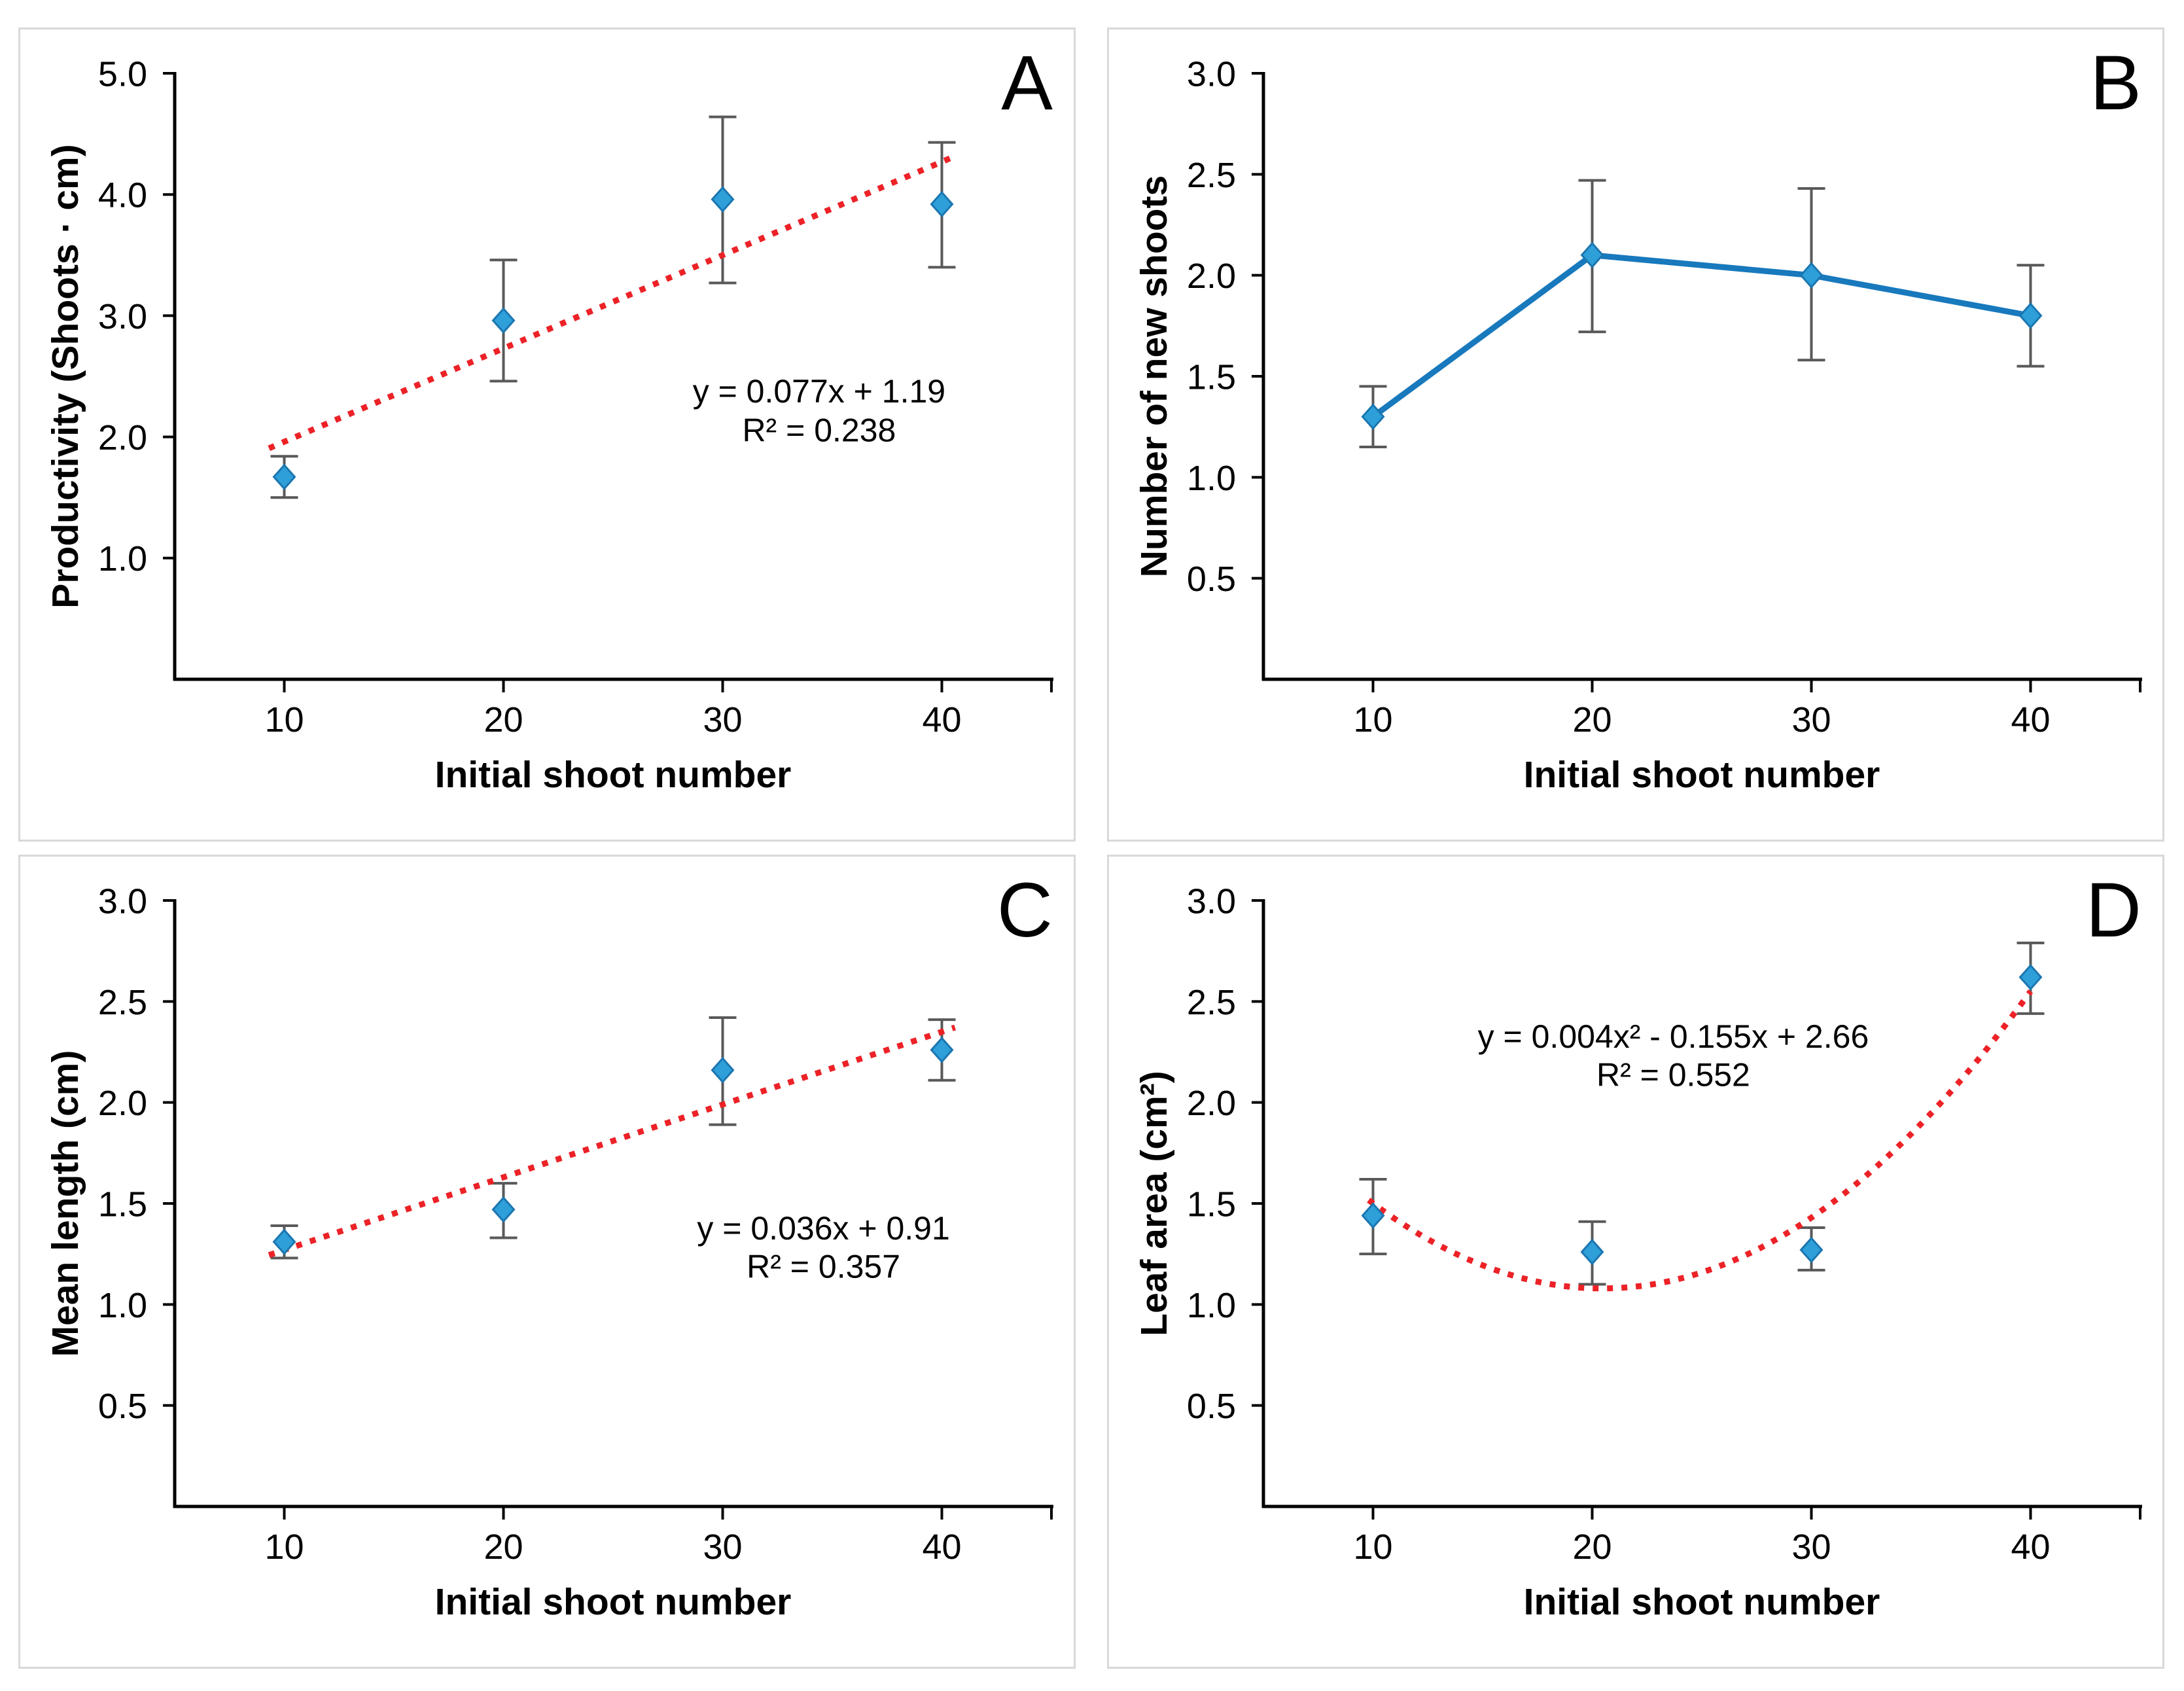  What do you see at coordinates (1673, 1074) in the screenshot?
I see `r-squared-label: R² = 0.552` at bounding box center [1673, 1074].